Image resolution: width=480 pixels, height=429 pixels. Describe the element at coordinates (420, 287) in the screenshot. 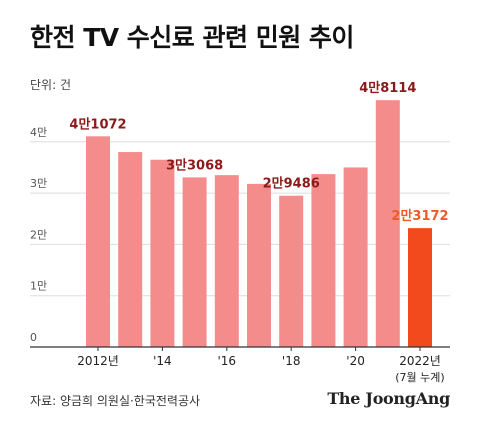

I see `highlight-bar` at that location.